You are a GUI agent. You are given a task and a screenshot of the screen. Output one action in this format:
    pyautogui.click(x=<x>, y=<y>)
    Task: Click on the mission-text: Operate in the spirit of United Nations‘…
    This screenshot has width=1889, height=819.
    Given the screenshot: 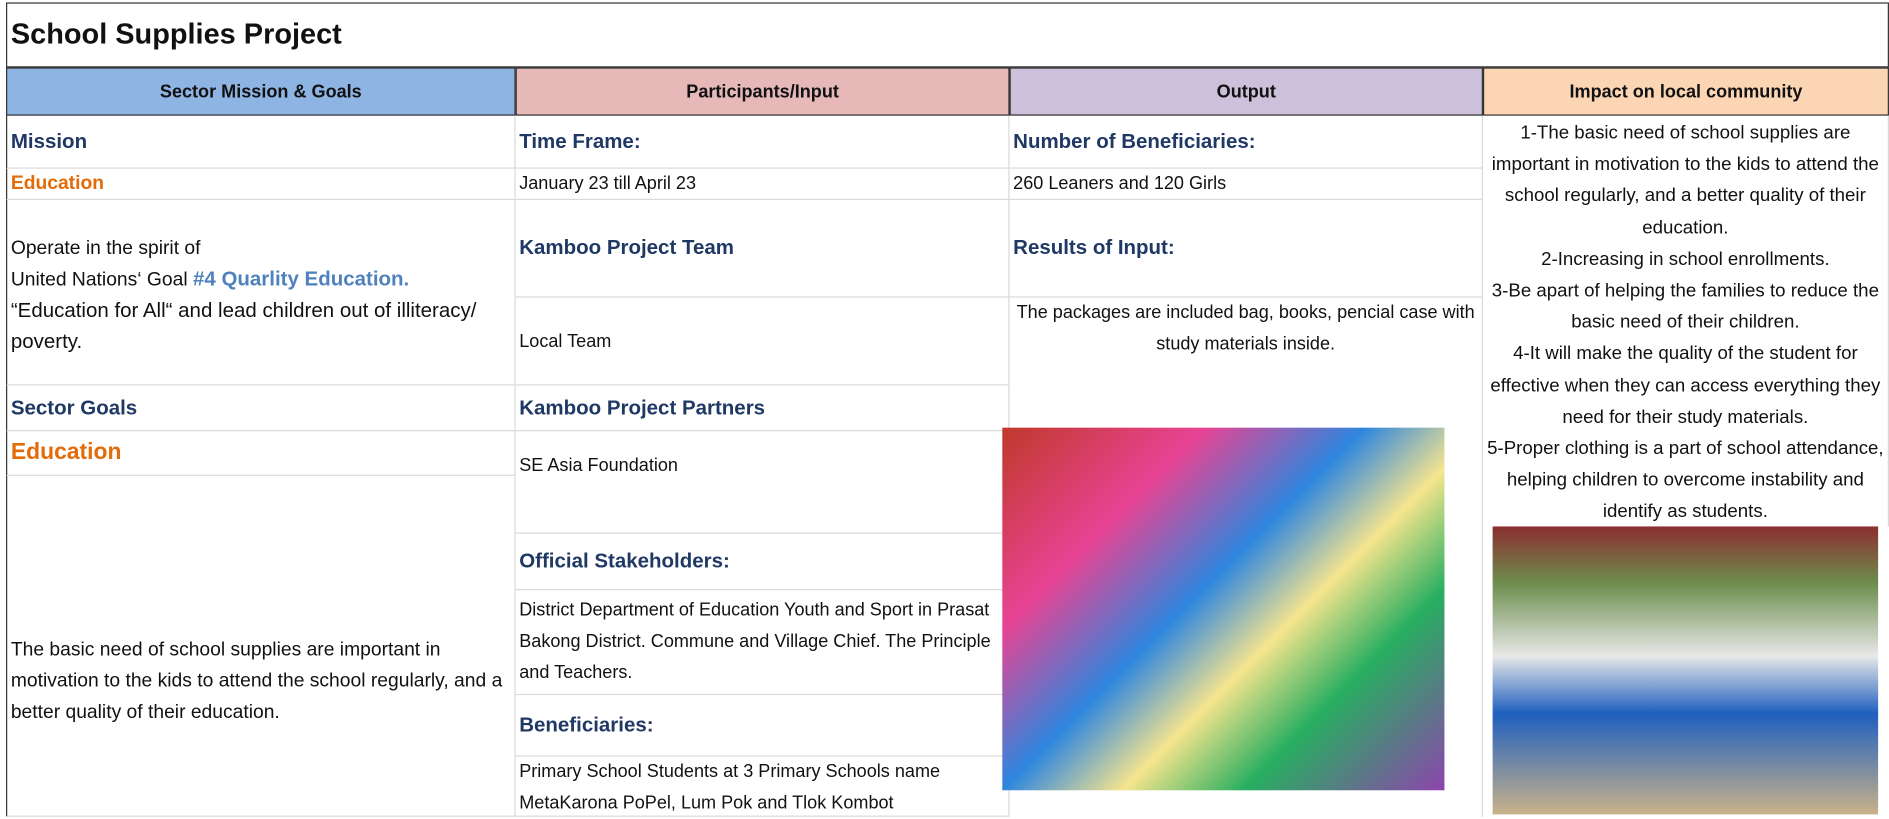 What is the action you would take?
    pyautogui.click(x=261, y=292)
    